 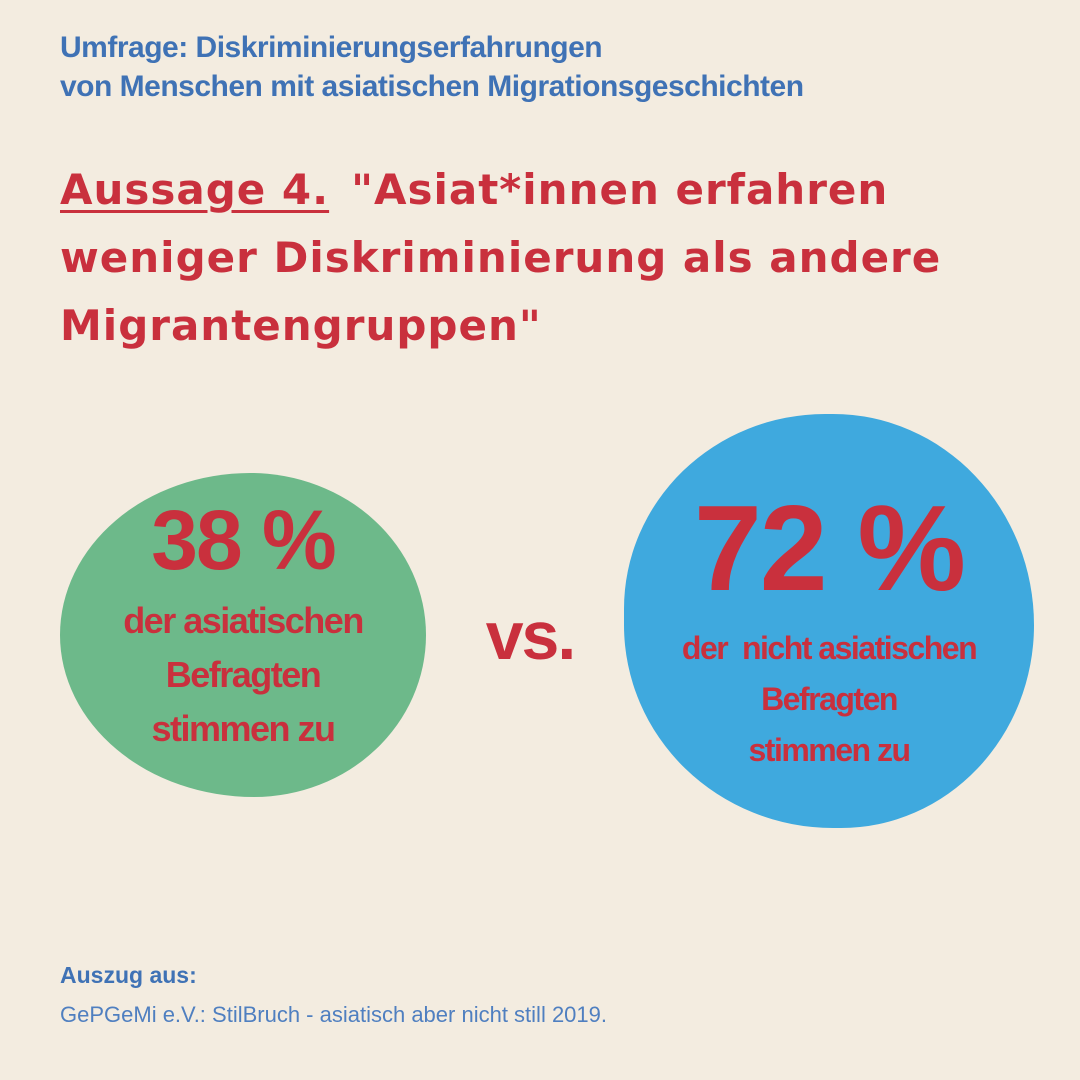 I want to click on asian-caption-line-2: Befragten, so click(x=243, y=674).